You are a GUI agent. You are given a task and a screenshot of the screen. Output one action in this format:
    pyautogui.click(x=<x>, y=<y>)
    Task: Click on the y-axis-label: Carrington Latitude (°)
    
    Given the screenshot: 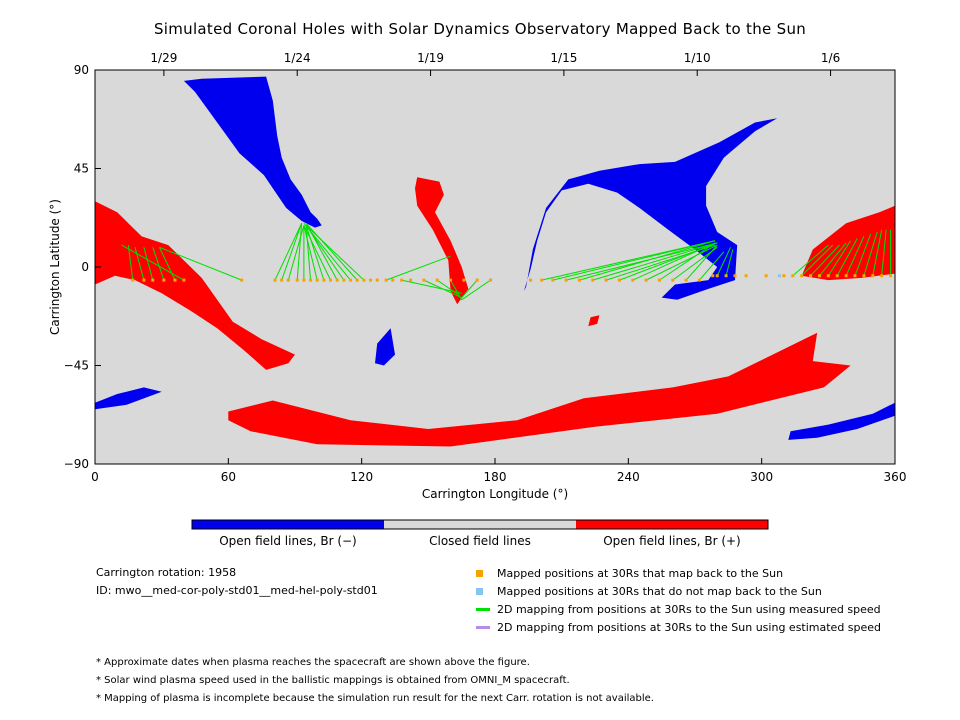 What is the action you would take?
    pyautogui.click(x=55, y=267)
    